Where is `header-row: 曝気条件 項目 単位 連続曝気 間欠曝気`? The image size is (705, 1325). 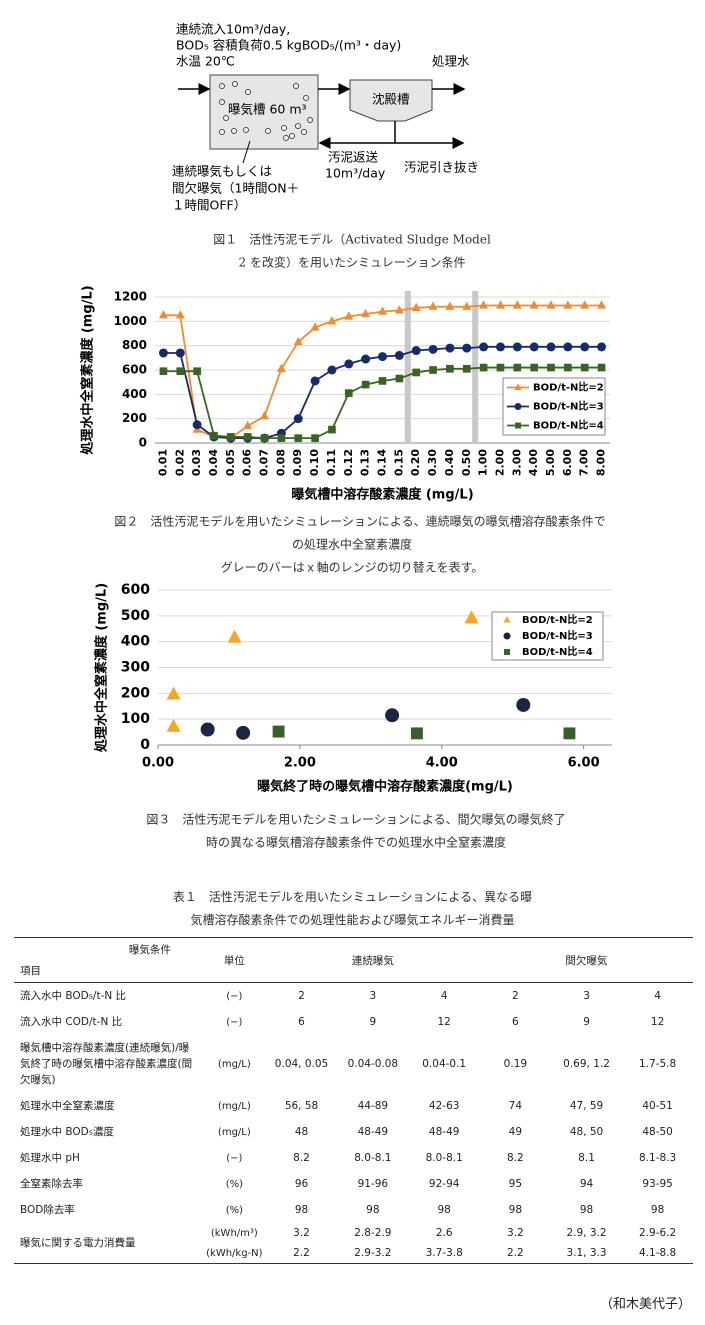 header-row: 曝気条件 項目 単位 連続曝気 間欠曝気 is located at coordinates (353, 960).